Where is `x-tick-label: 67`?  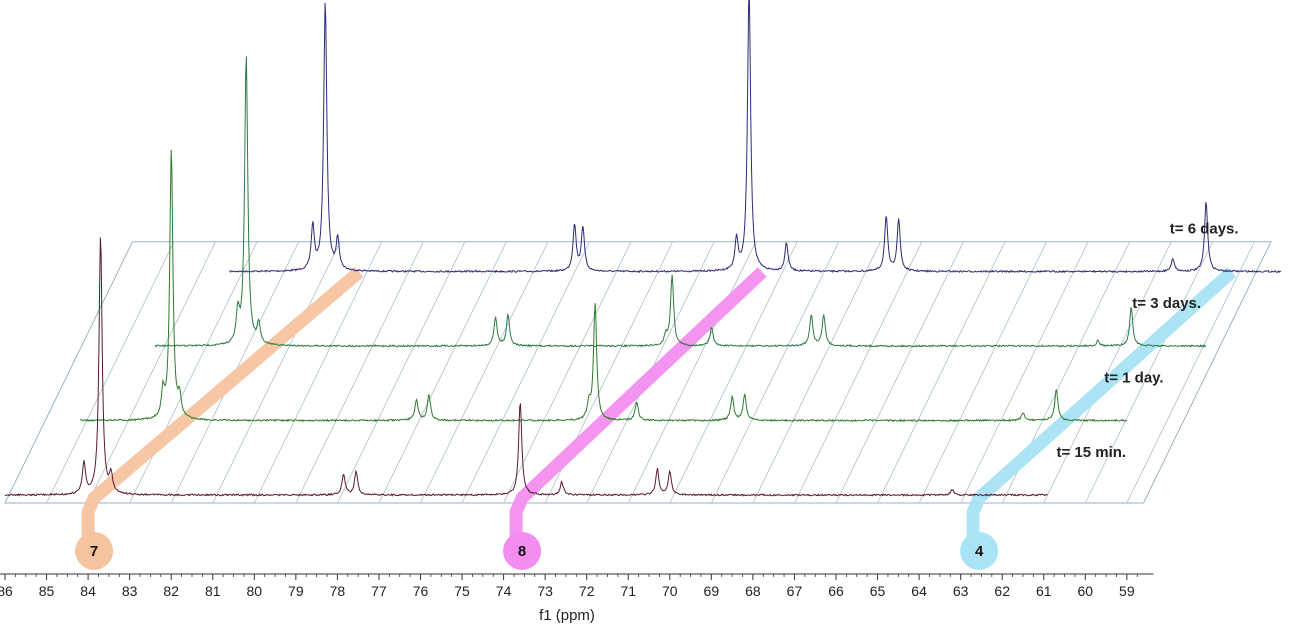
x-tick-label: 67 is located at coordinates (795, 591).